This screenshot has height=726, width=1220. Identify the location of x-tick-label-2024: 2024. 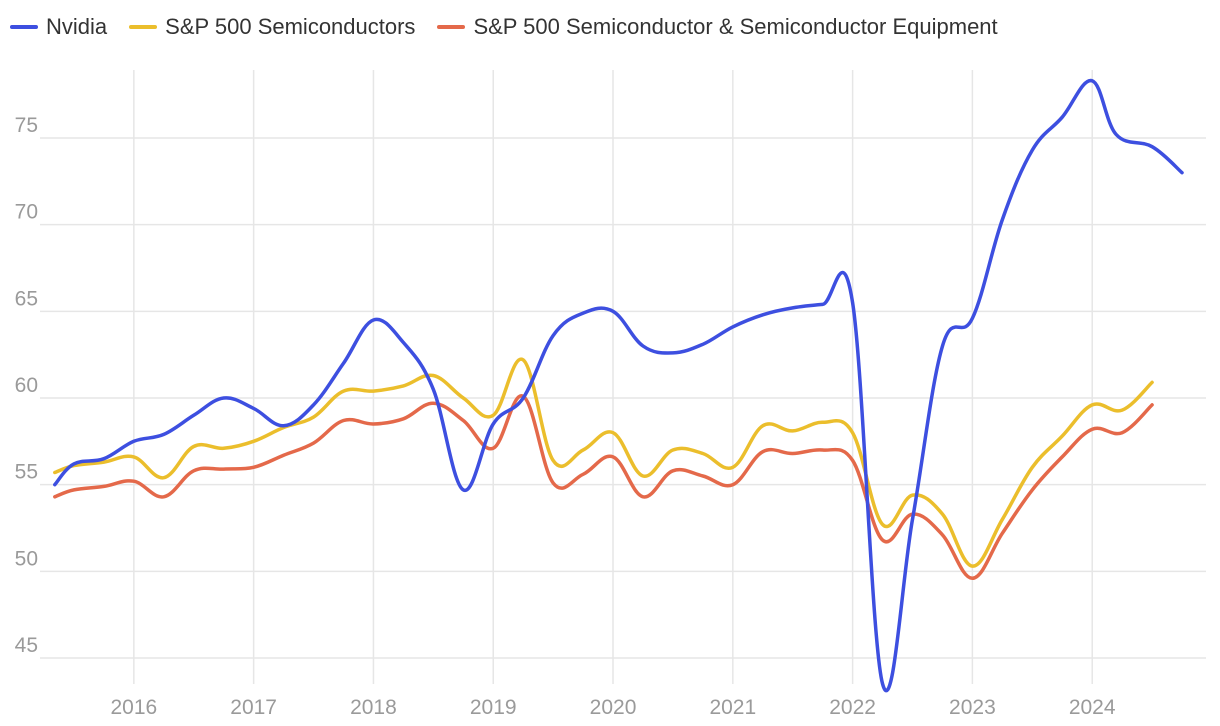
(1092, 707).